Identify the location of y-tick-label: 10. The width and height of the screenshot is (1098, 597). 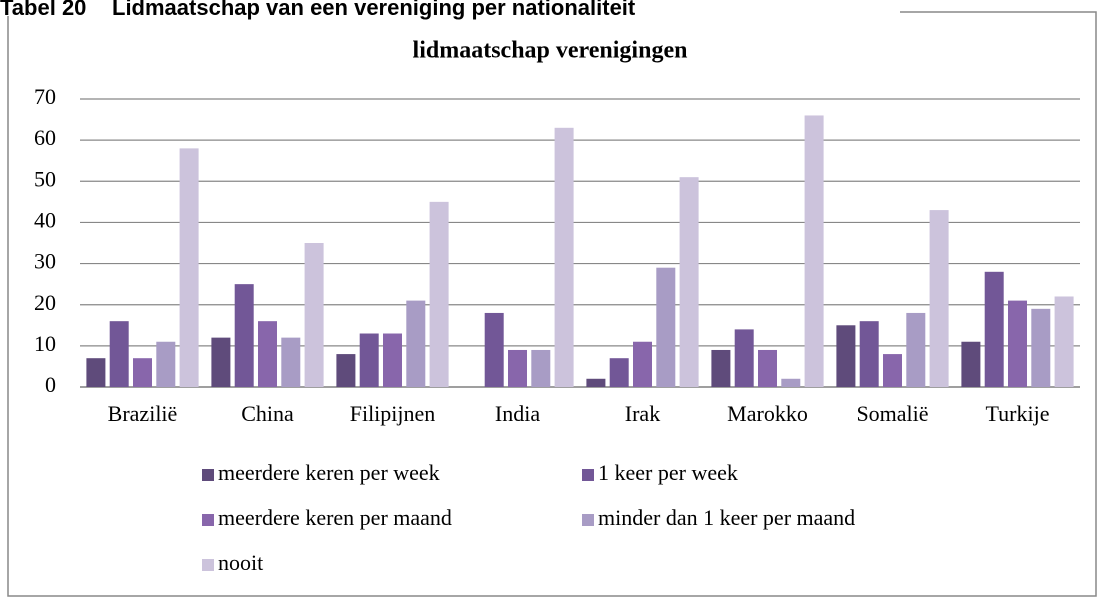
(45, 343).